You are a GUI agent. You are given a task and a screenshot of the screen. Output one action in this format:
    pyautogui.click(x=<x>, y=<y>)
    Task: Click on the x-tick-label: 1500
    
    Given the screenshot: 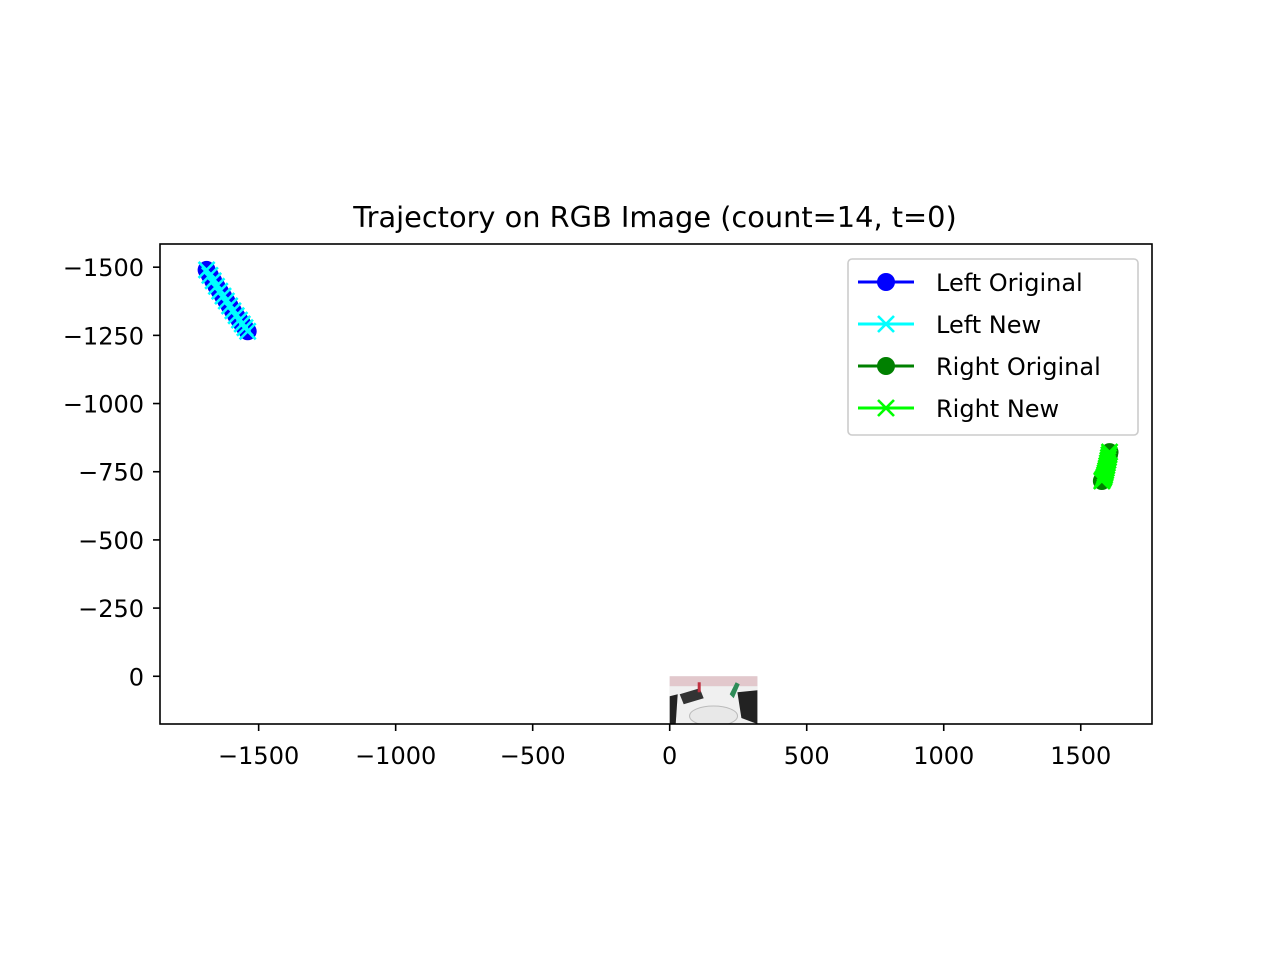 What is the action you would take?
    pyautogui.click(x=1080, y=756)
    